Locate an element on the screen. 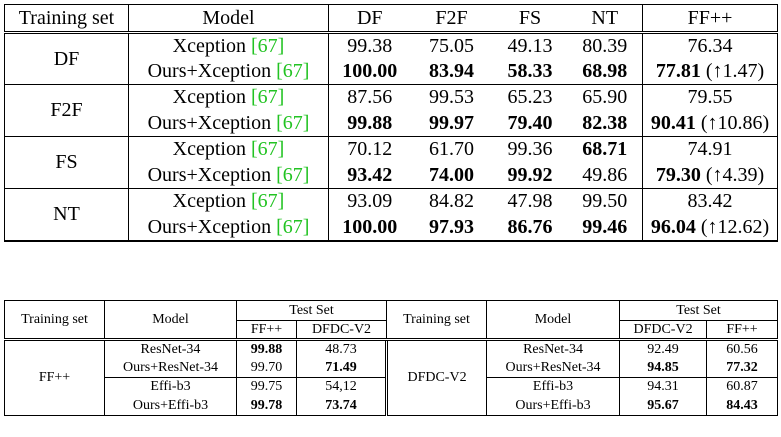  table1-header-row: Training set Model DF F2F FS NT FF++ is located at coordinates (391, 19).